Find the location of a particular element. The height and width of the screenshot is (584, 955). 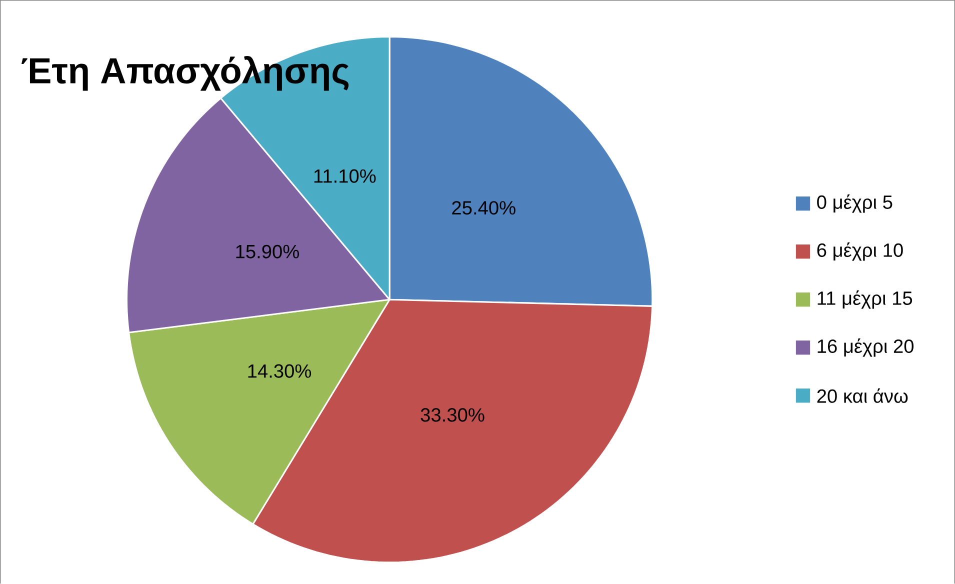

legend-label: 20 και άνω is located at coordinates (862, 395).